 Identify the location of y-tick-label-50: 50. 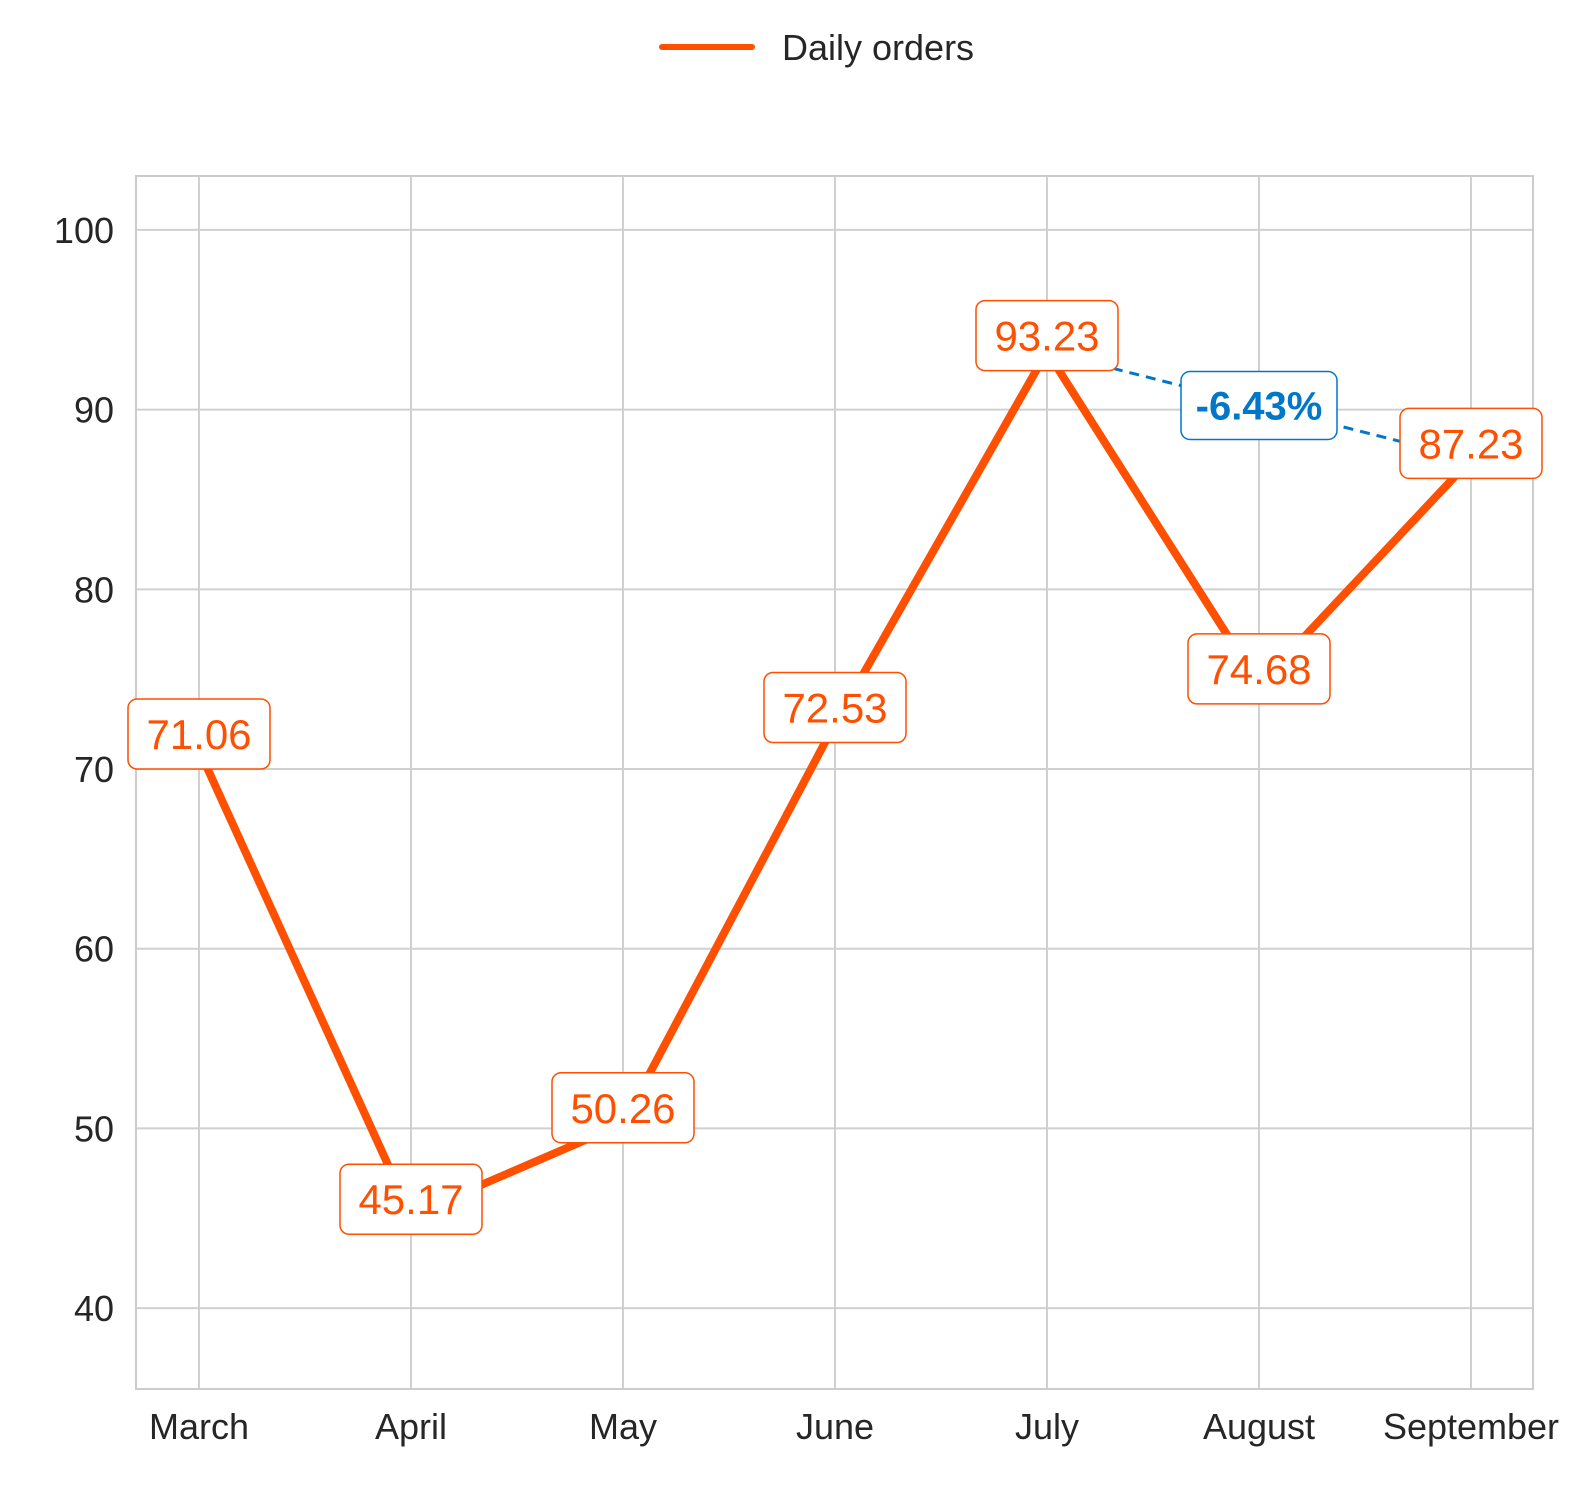
(94, 1128).